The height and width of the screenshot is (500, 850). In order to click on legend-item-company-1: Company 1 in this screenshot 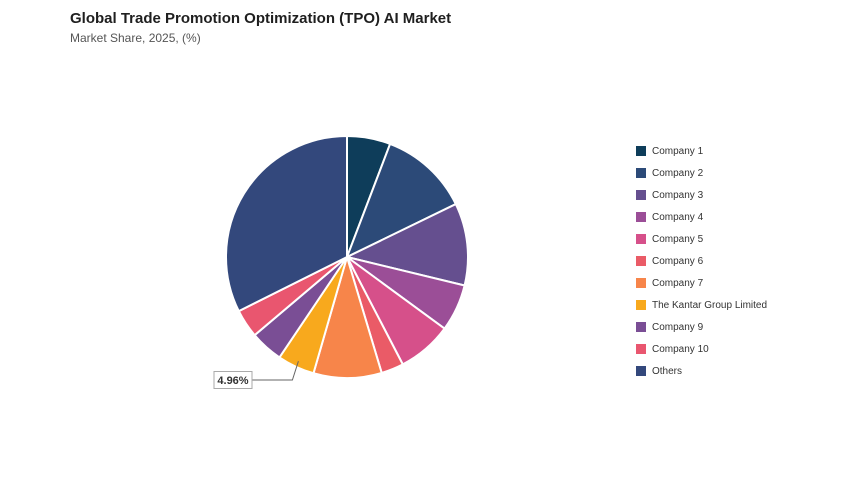, I will do `click(701, 151)`.